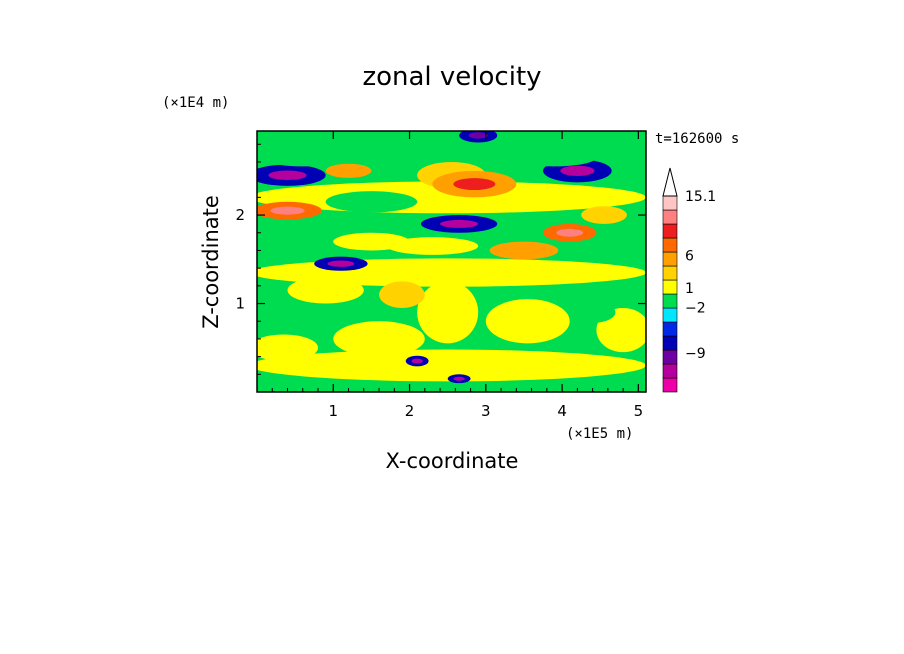 This screenshot has height=654, width=904. Describe the element at coordinates (410, 411) in the screenshot. I see `x-tick-label: 2` at that location.